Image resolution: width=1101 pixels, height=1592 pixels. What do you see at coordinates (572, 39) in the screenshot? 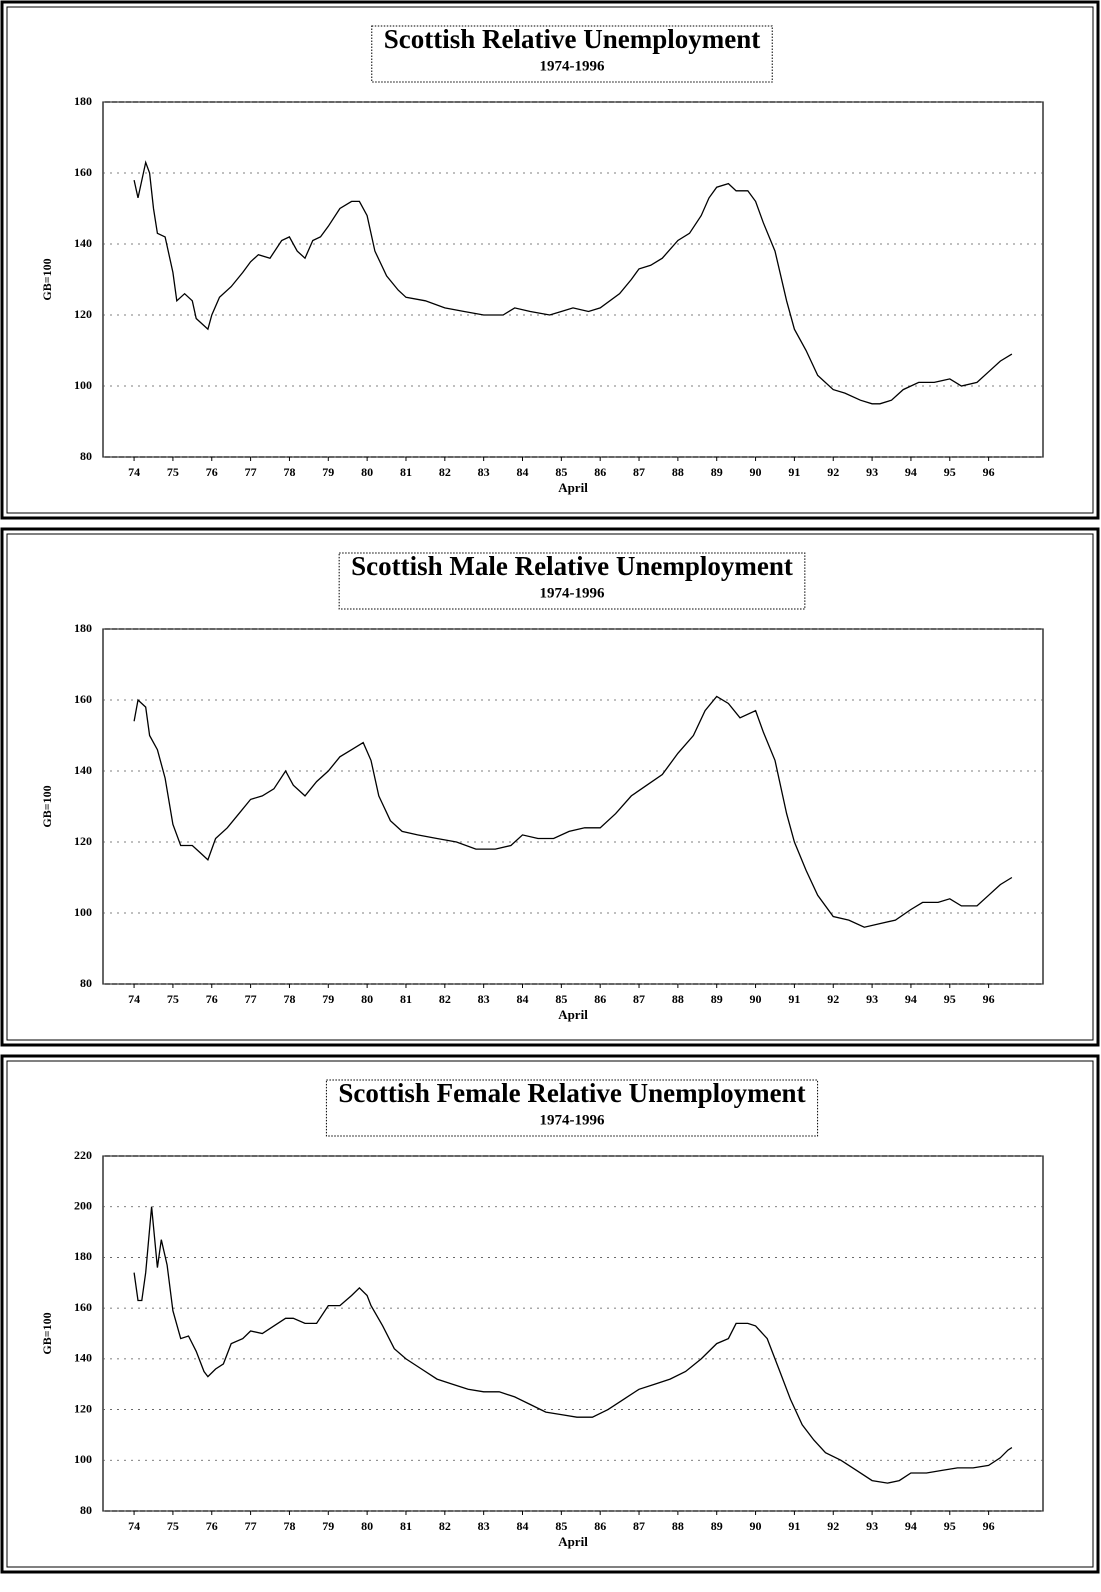
I see `chart-title: Scottish Relative Unemployment` at bounding box center [572, 39].